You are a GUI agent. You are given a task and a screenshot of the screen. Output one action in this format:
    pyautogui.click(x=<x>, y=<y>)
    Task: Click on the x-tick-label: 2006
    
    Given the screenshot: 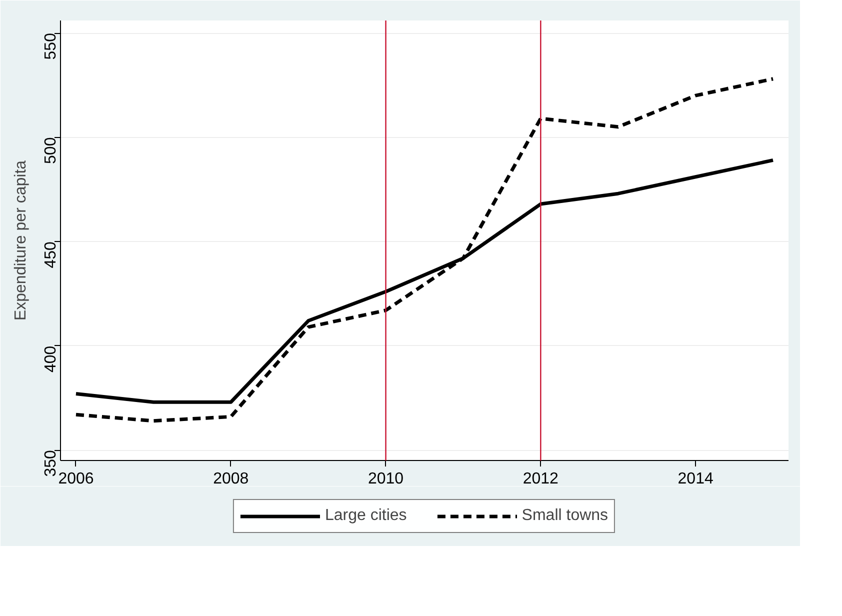 What is the action you would take?
    pyautogui.click(x=76, y=479)
    